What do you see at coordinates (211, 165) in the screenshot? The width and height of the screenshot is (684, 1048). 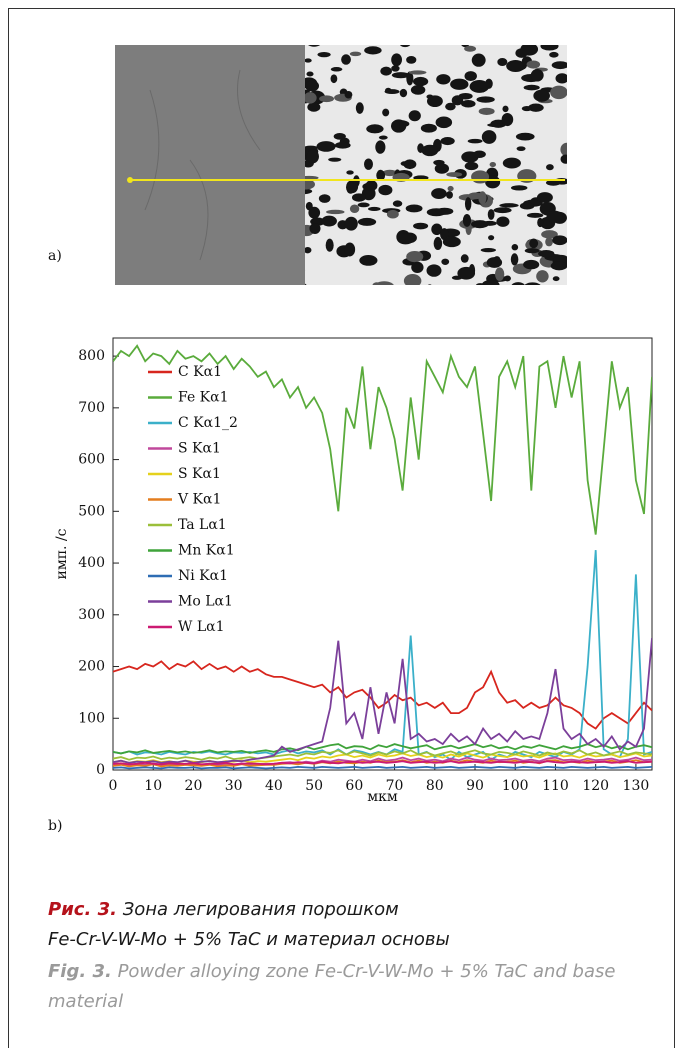 I see `micrograph-matrix` at bounding box center [211, 165].